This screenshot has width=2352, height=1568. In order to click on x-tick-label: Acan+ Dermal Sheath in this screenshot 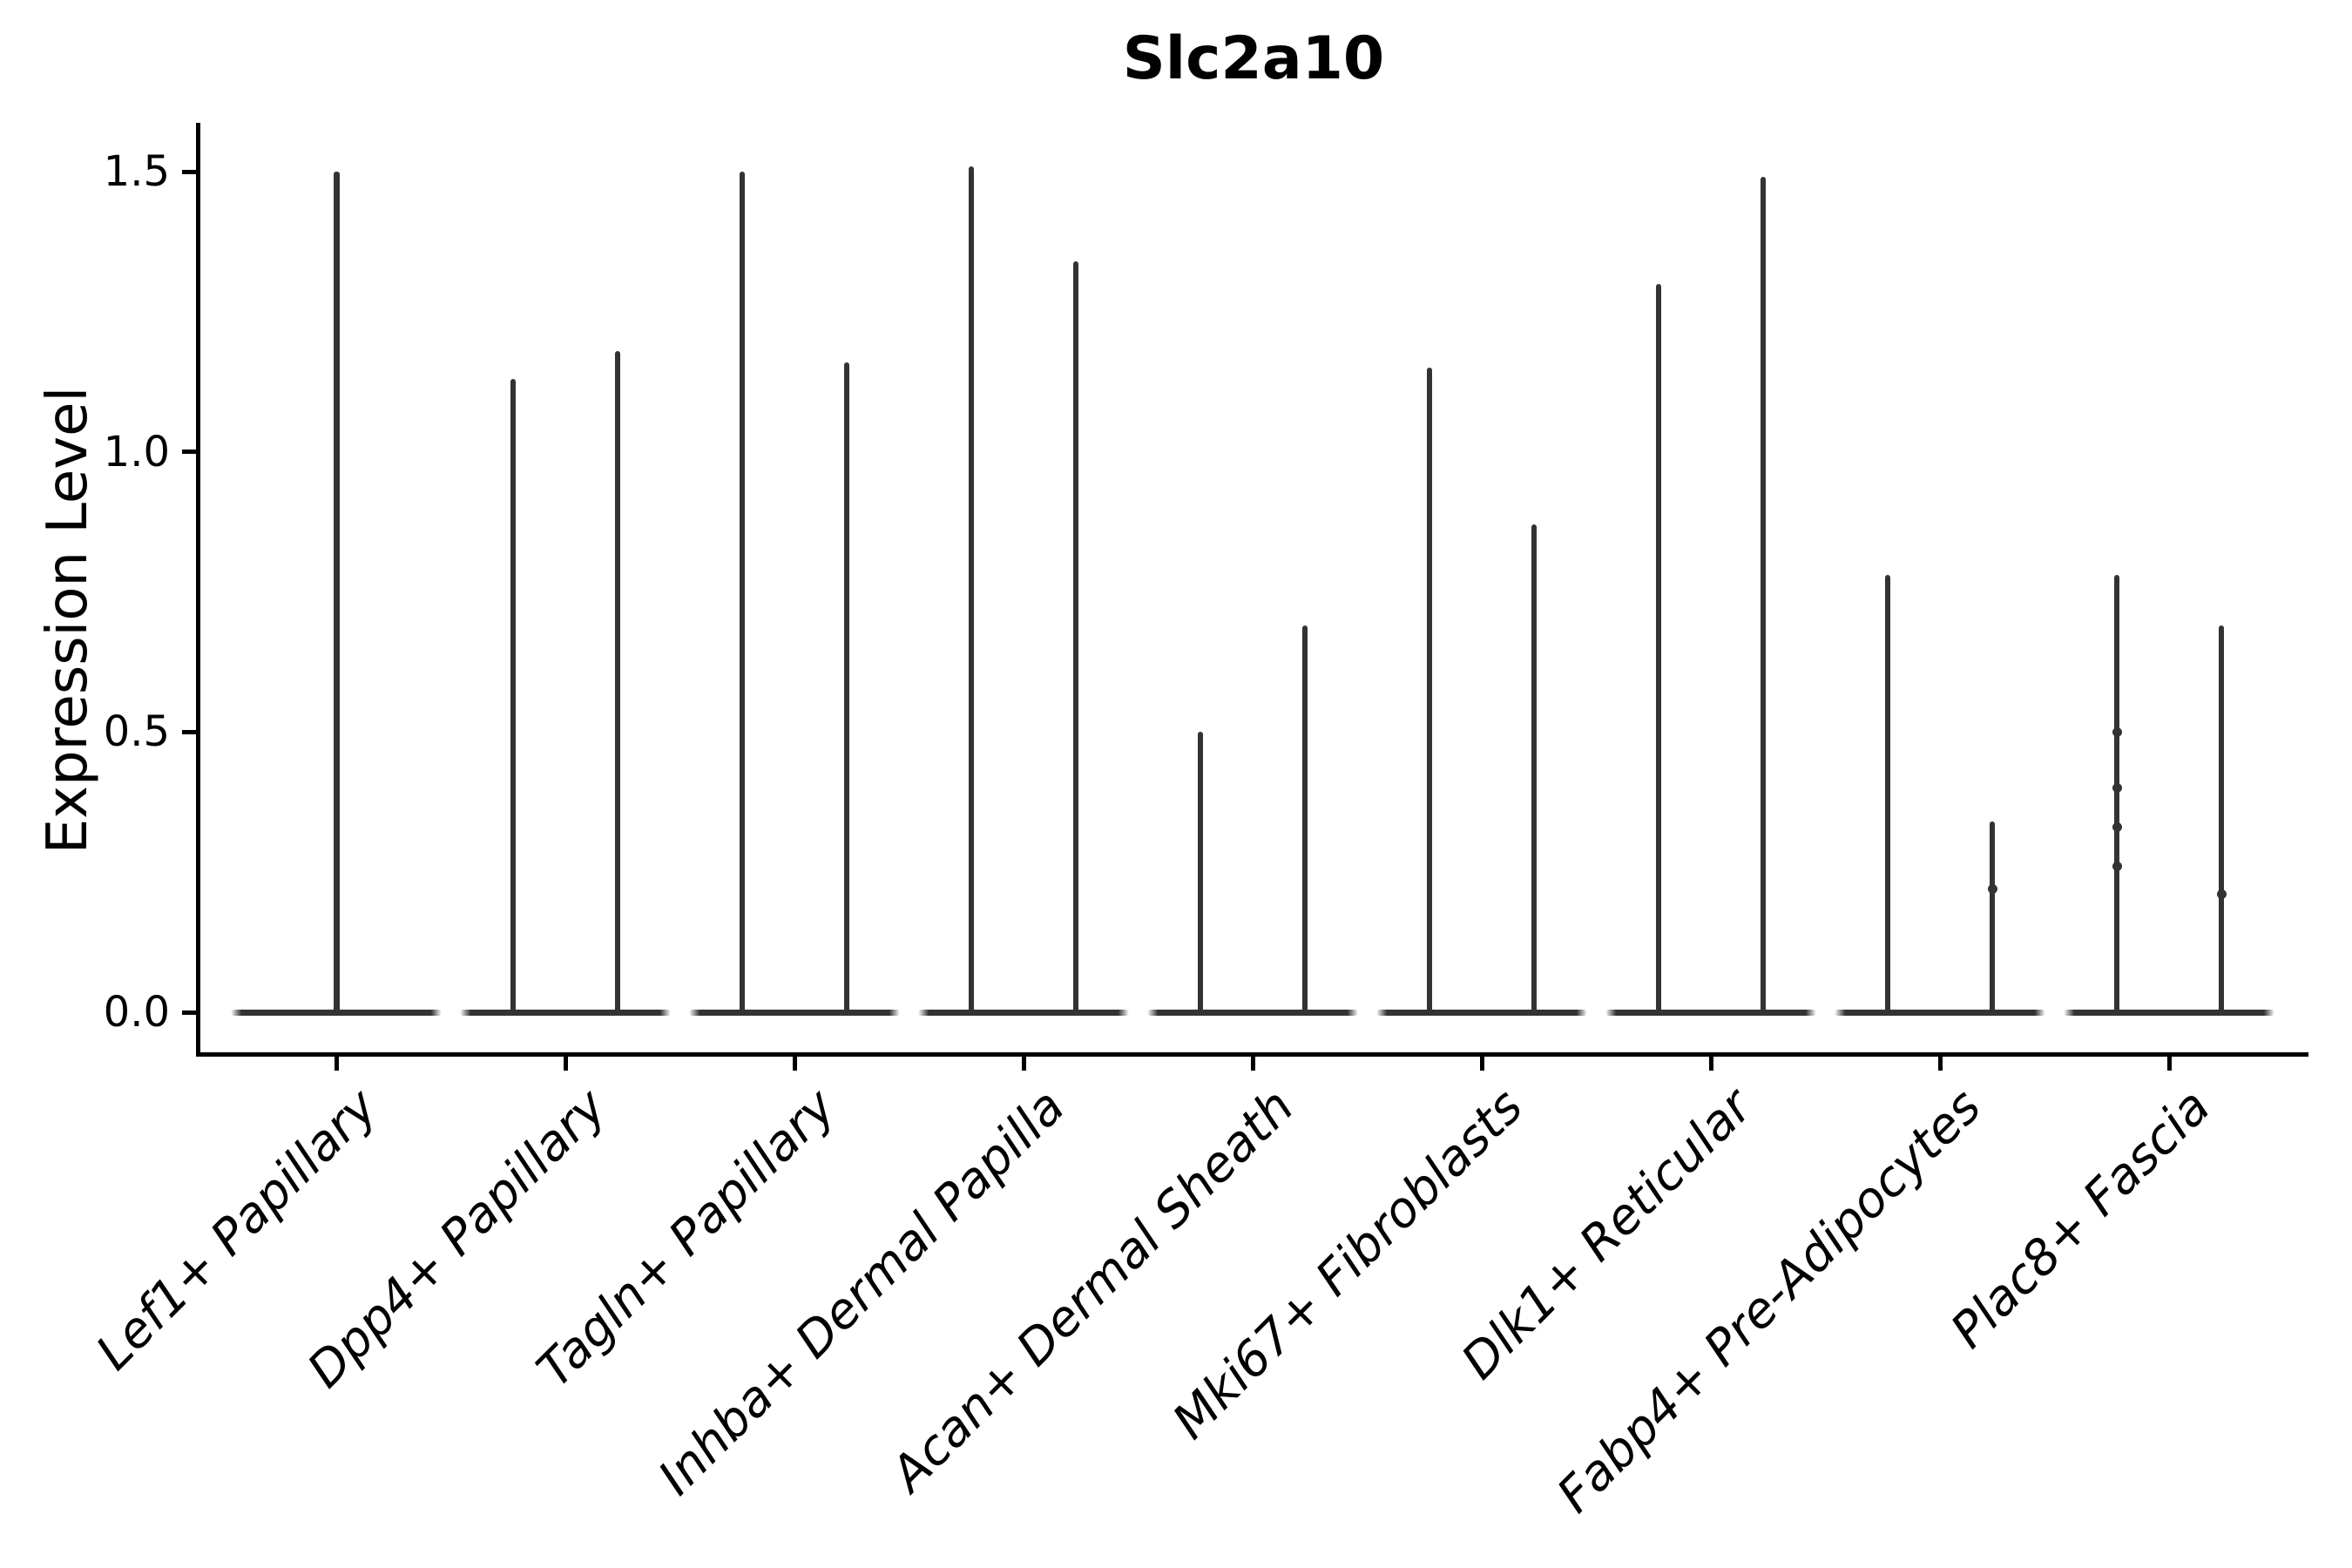, I will do `click(1093, 1290)`.